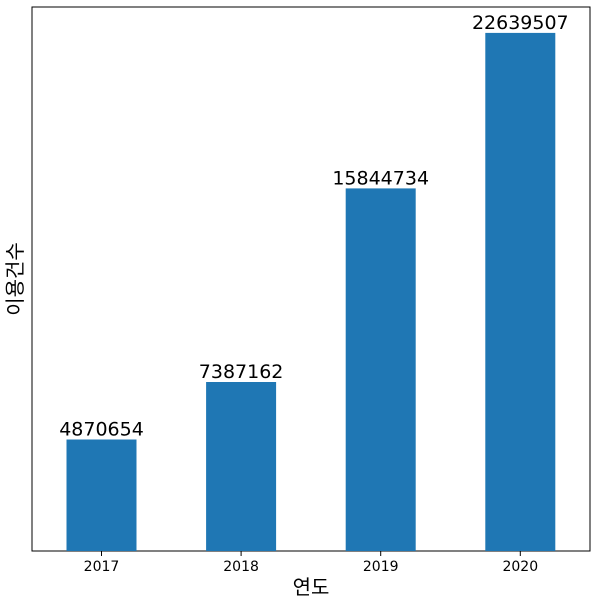  What do you see at coordinates (520, 23) in the screenshot?
I see `data-label-2020: 22639507` at bounding box center [520, 23].